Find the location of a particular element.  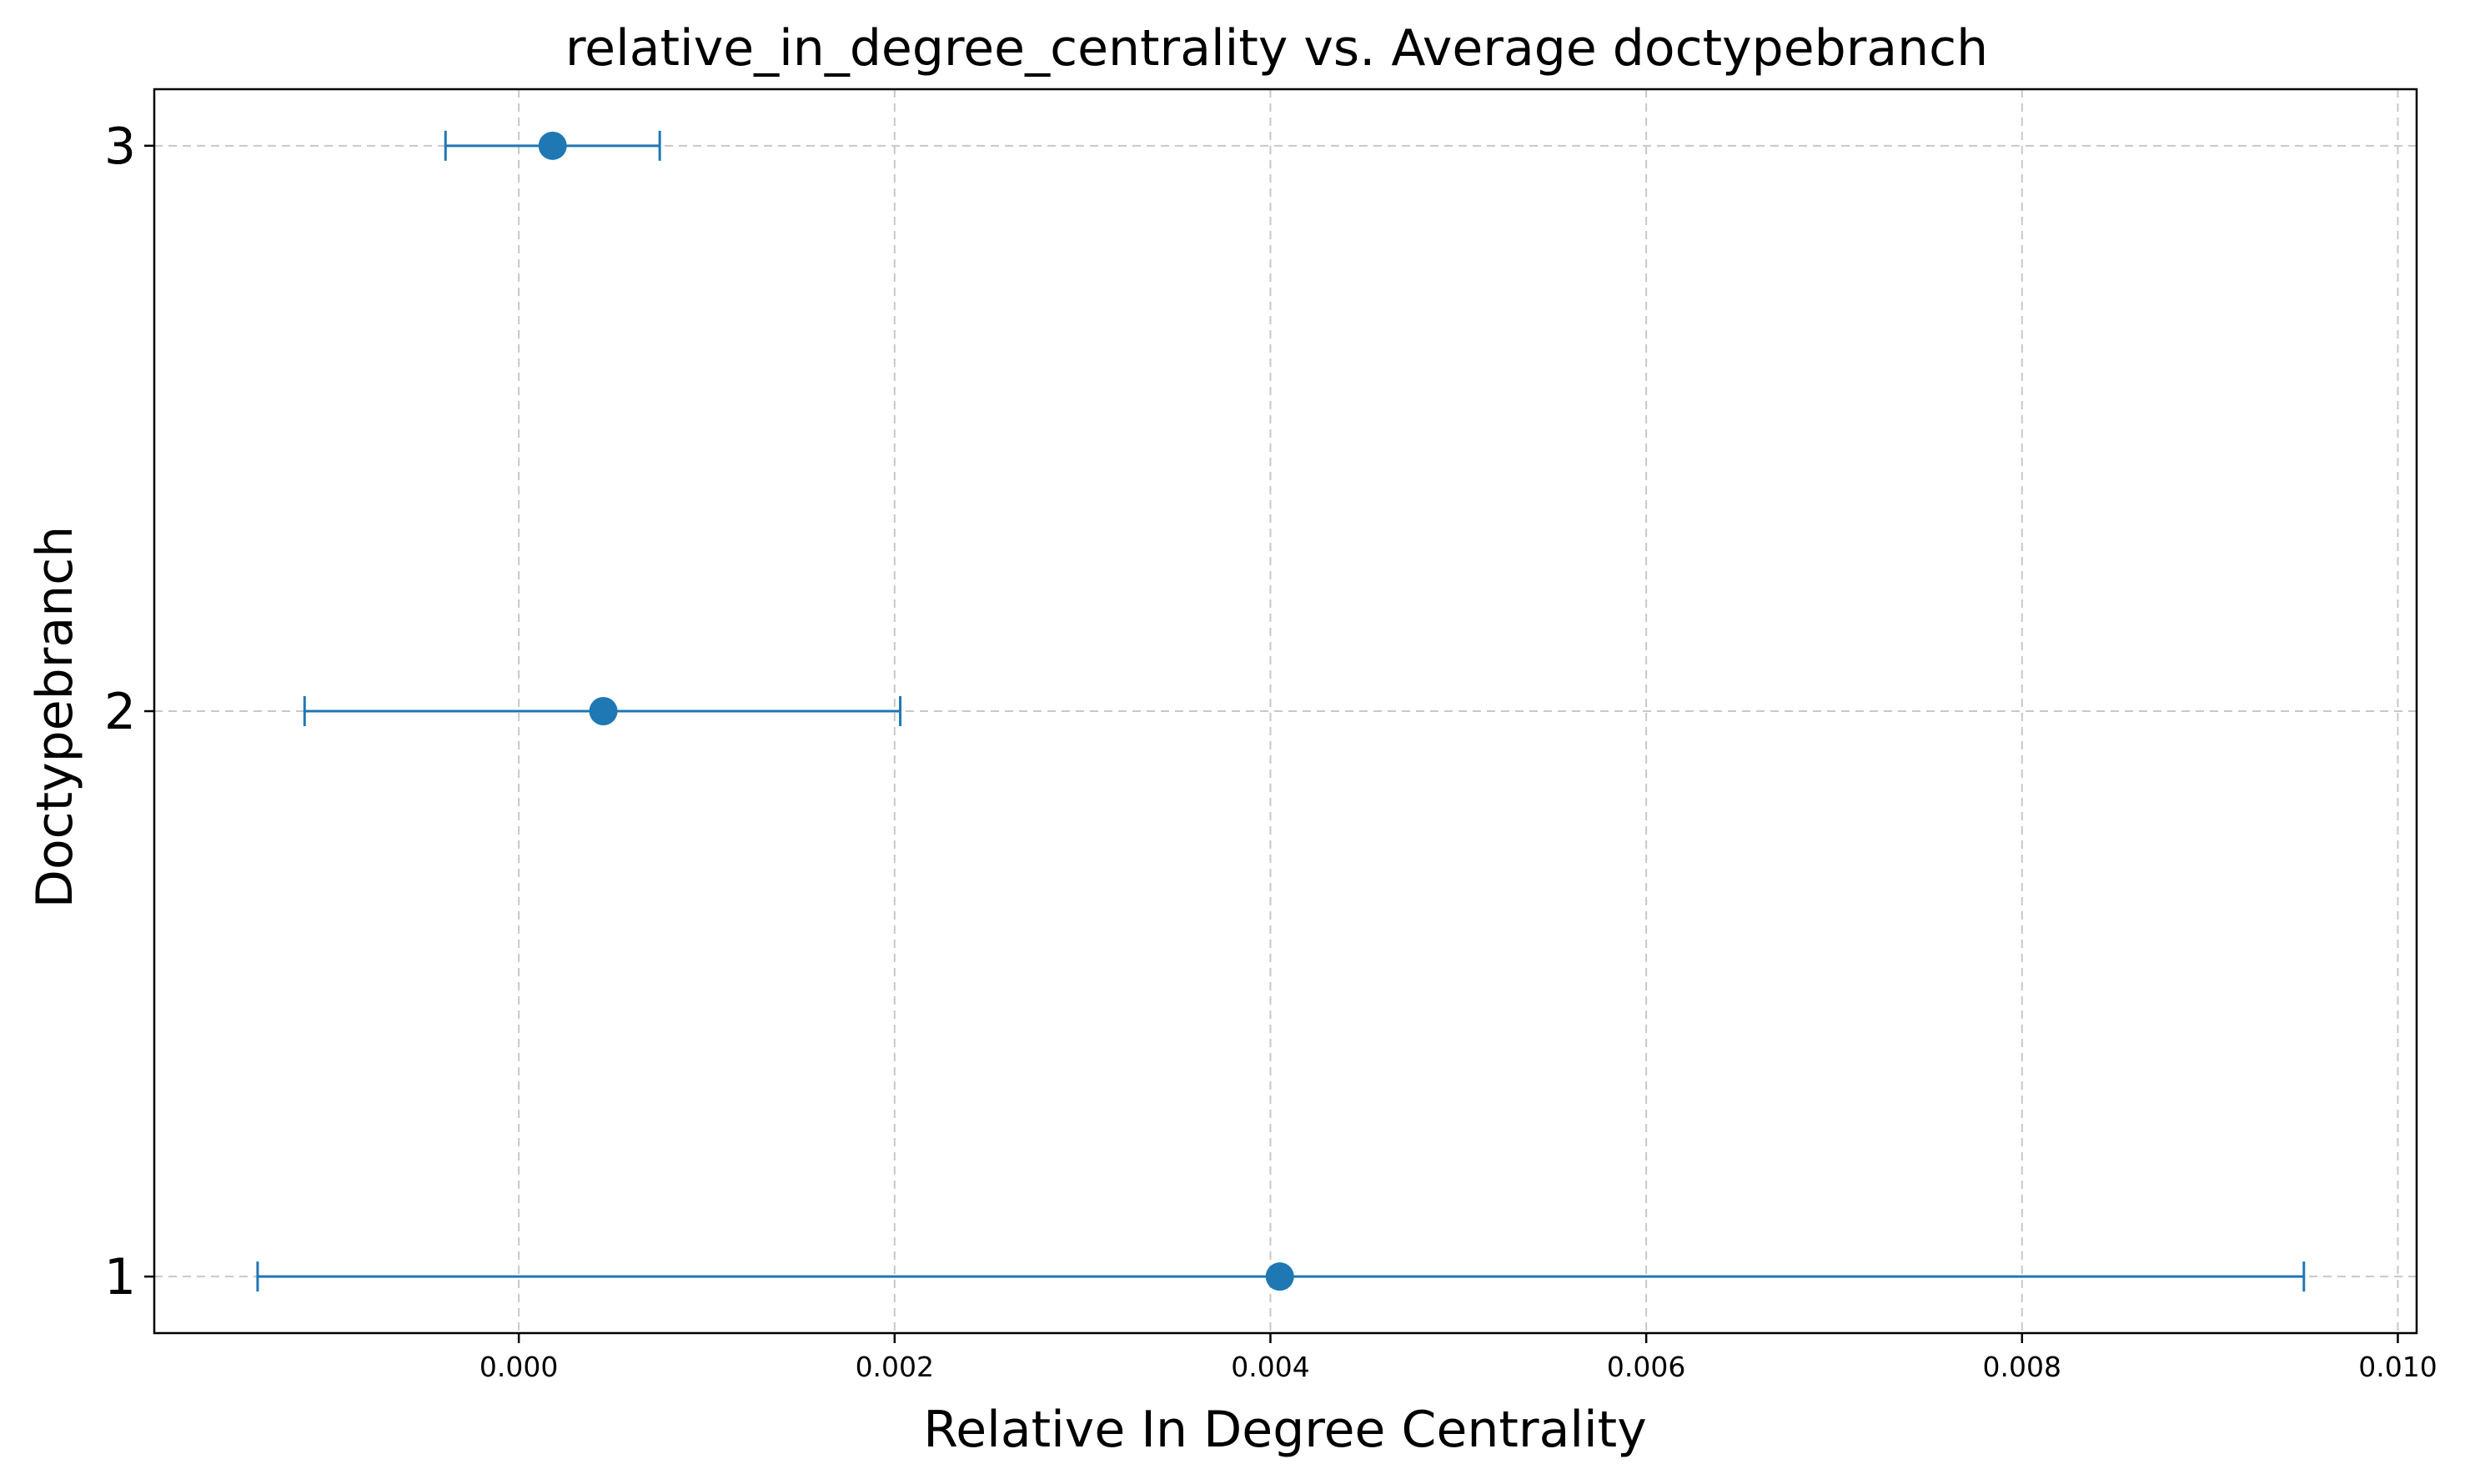

x-tick-label: 0.002 is located at coordinates (895, 1367).